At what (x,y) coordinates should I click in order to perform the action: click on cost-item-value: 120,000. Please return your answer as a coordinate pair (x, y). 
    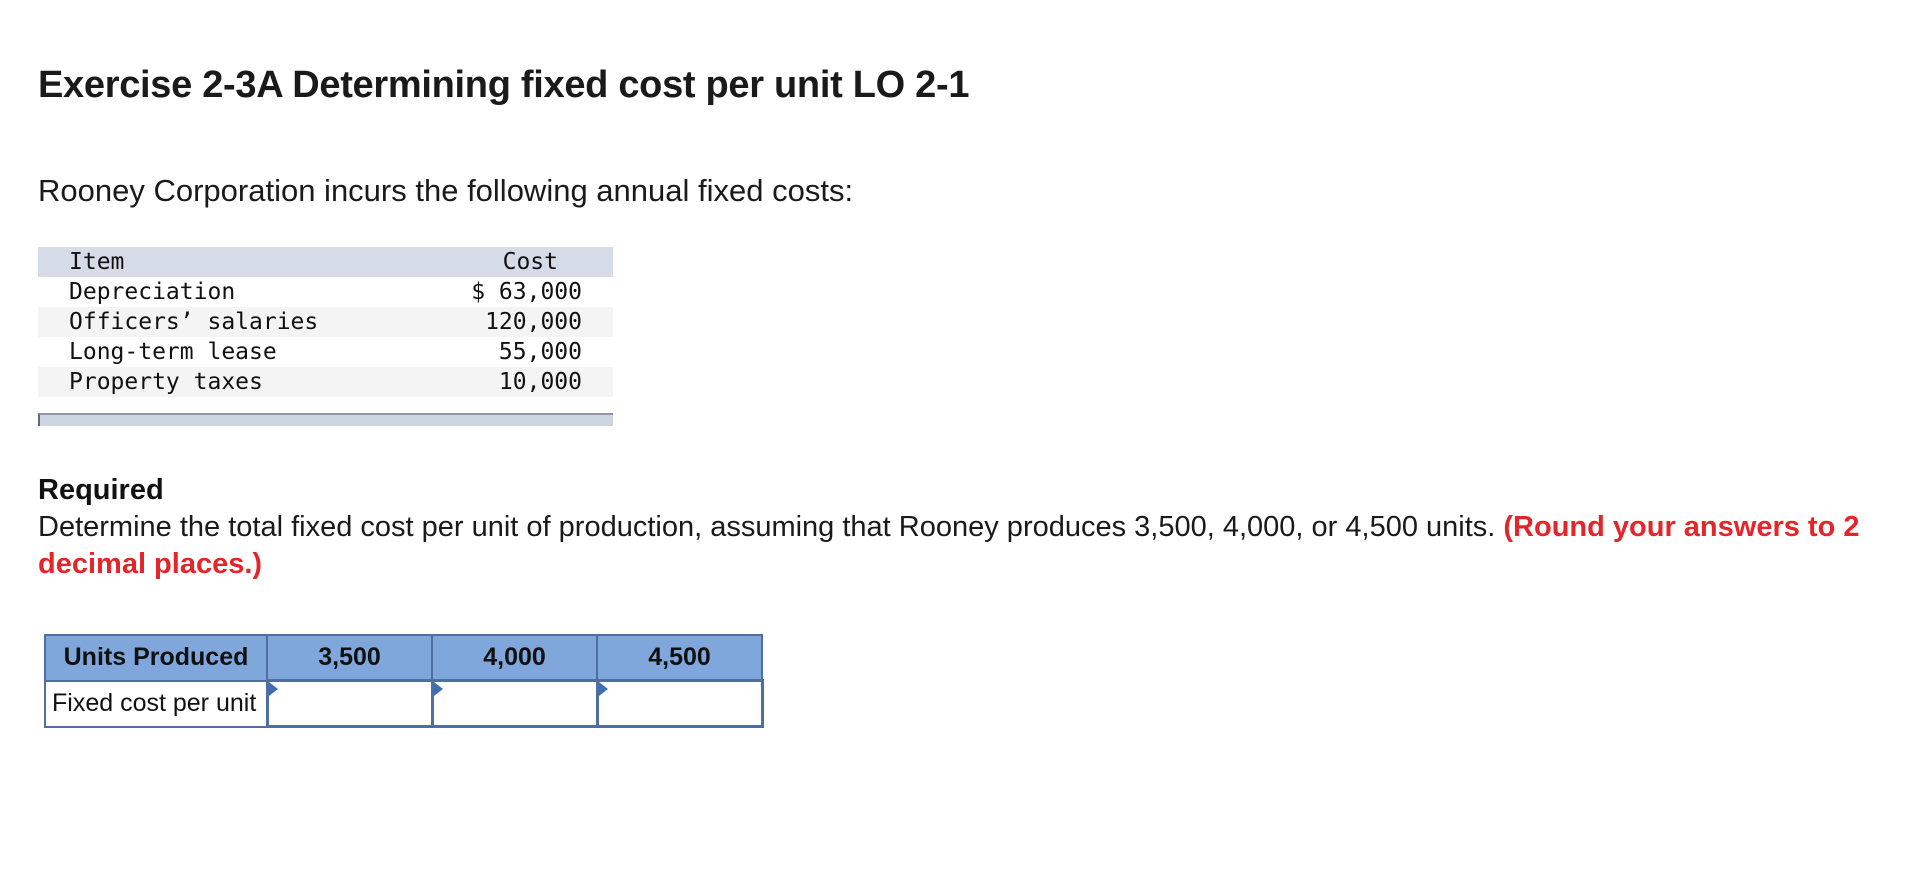
    Looking at the image, I should click on (516, 322).